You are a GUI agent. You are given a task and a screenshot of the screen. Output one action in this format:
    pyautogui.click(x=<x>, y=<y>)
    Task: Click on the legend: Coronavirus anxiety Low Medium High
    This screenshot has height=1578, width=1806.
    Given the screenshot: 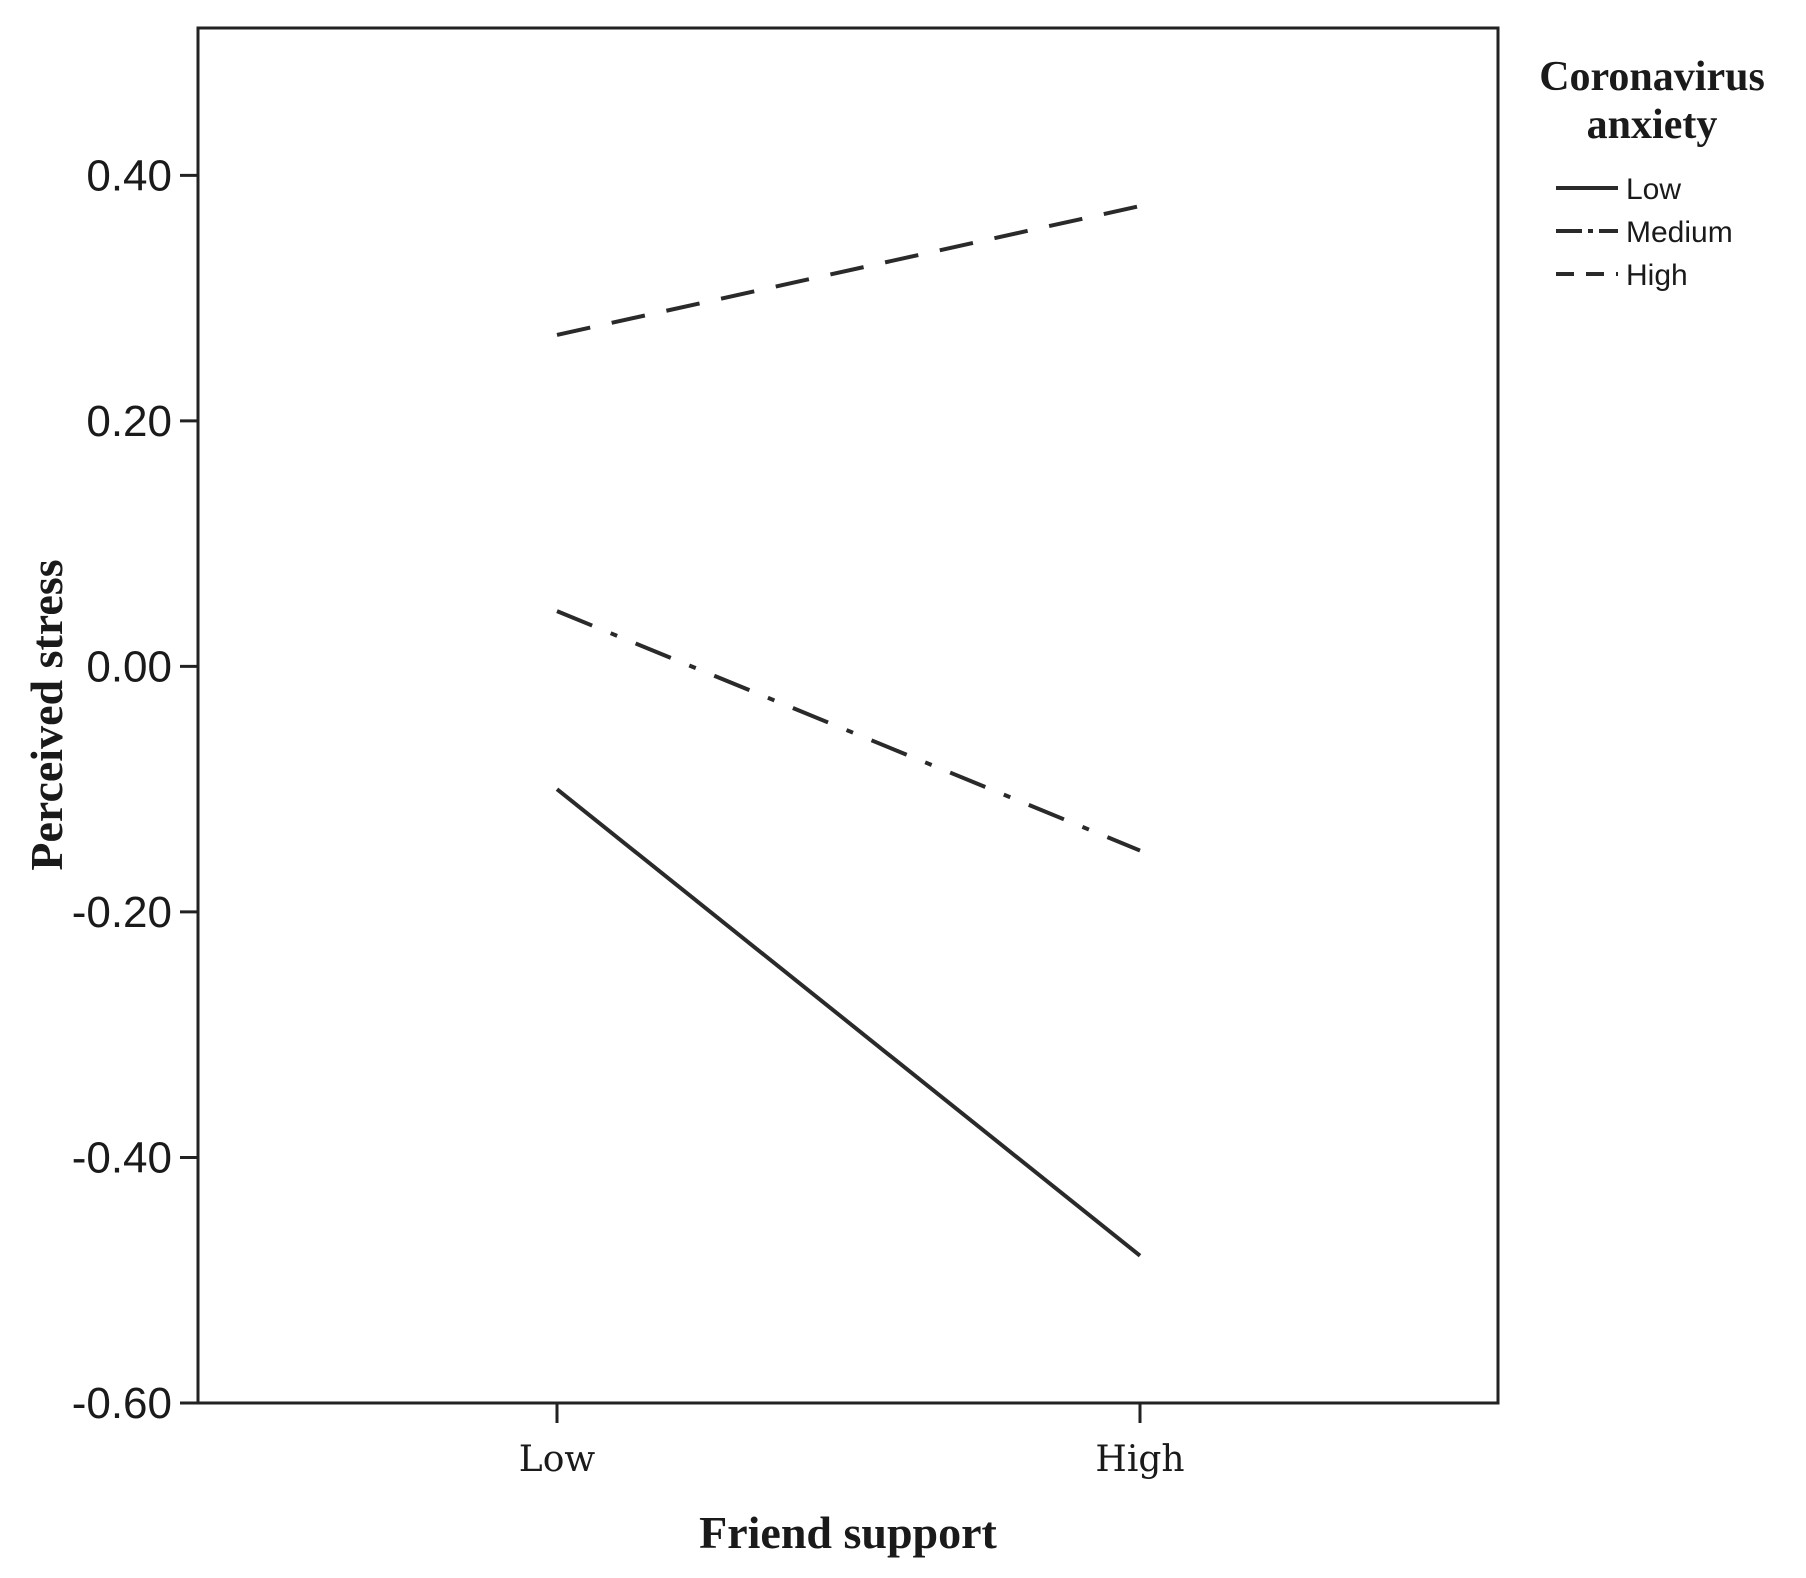 What is the action you would take?
    pyautogui.click(x=1652, y=173)
    